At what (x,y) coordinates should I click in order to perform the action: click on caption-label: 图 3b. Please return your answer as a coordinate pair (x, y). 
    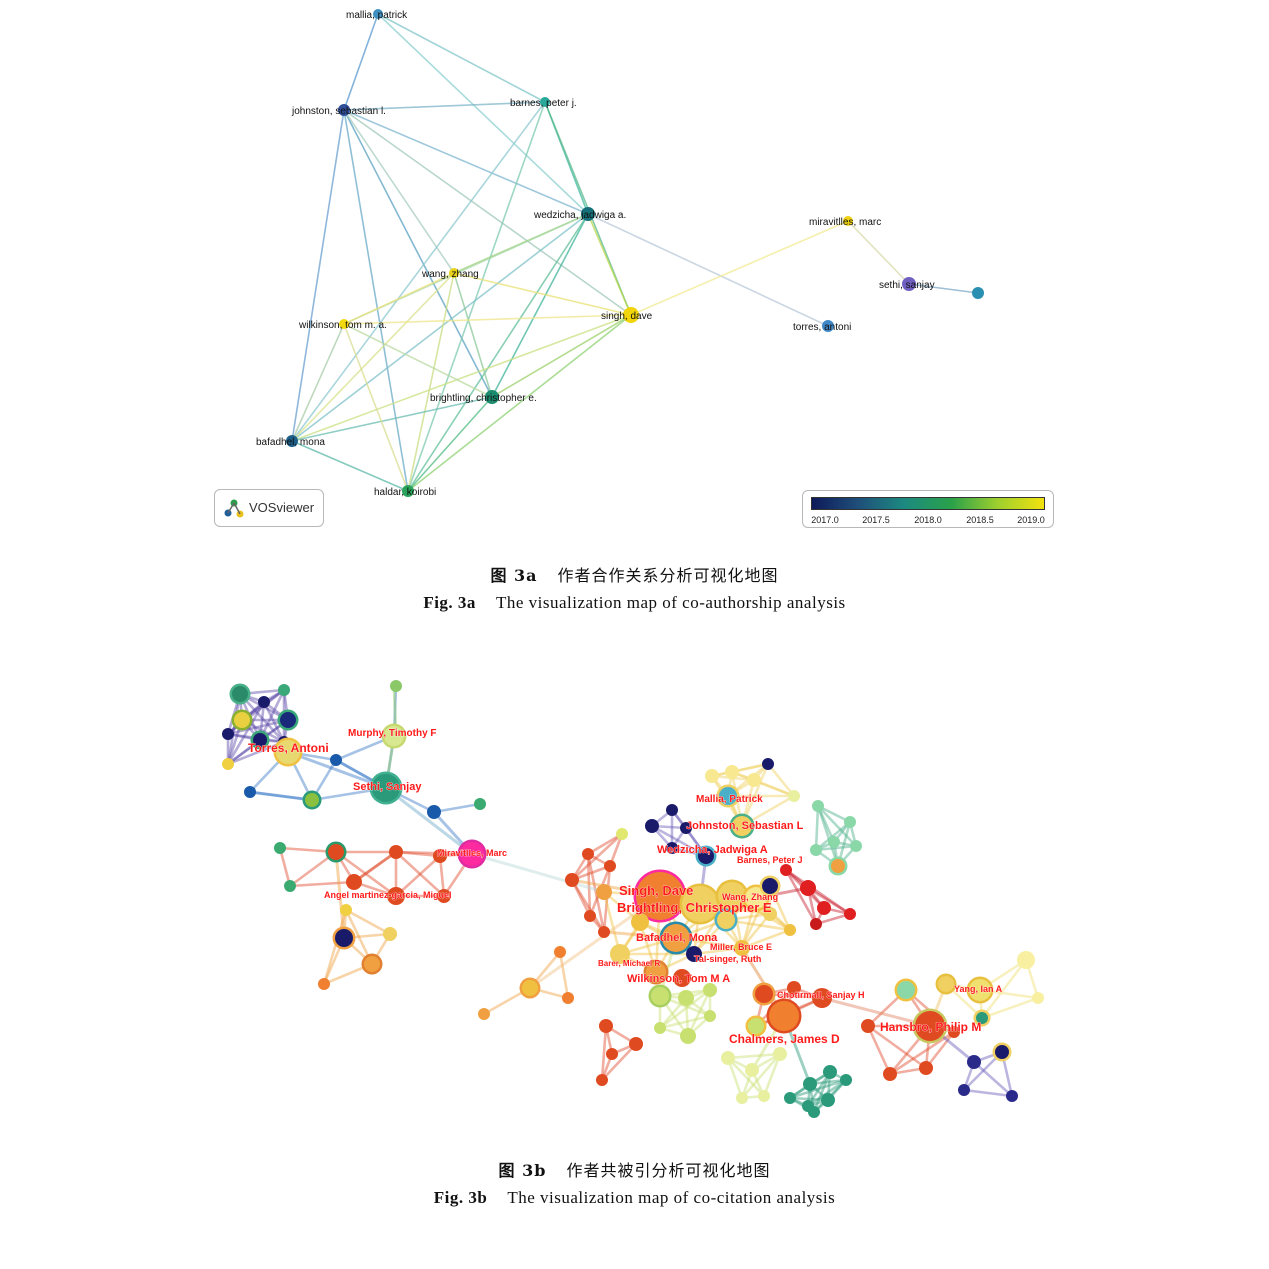
    Looking at the image, I should click on (522, 1170).